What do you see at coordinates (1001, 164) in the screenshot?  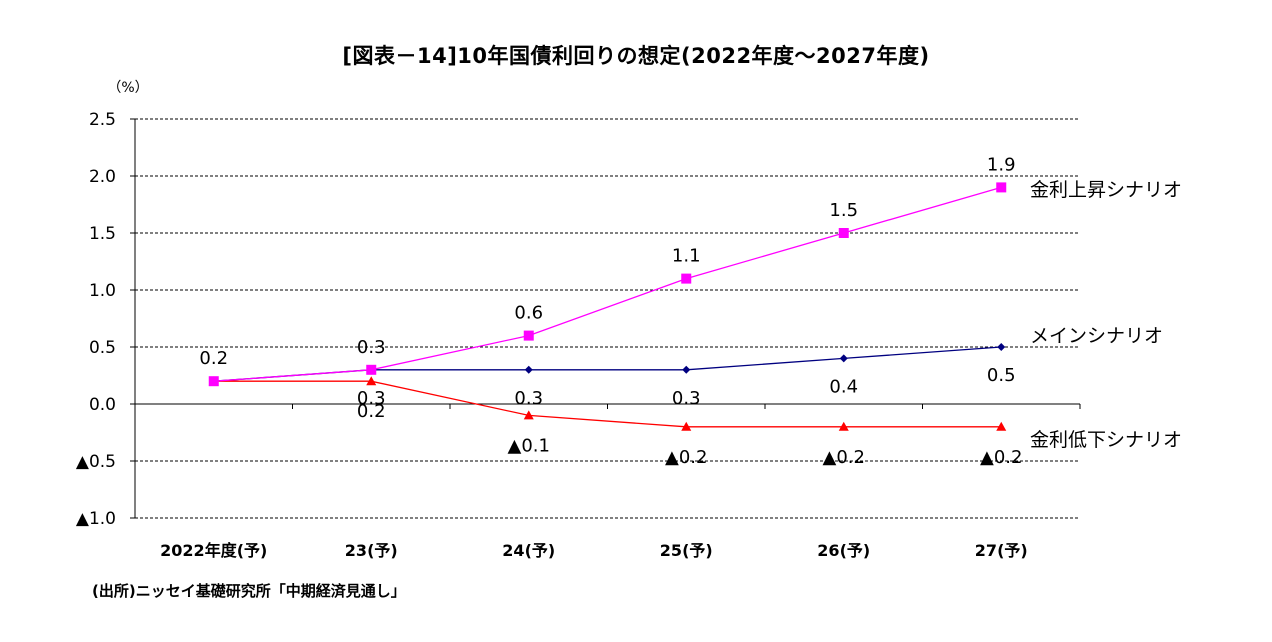 I see `data-label-up: 1.9` at bounding box center [1001, 164].